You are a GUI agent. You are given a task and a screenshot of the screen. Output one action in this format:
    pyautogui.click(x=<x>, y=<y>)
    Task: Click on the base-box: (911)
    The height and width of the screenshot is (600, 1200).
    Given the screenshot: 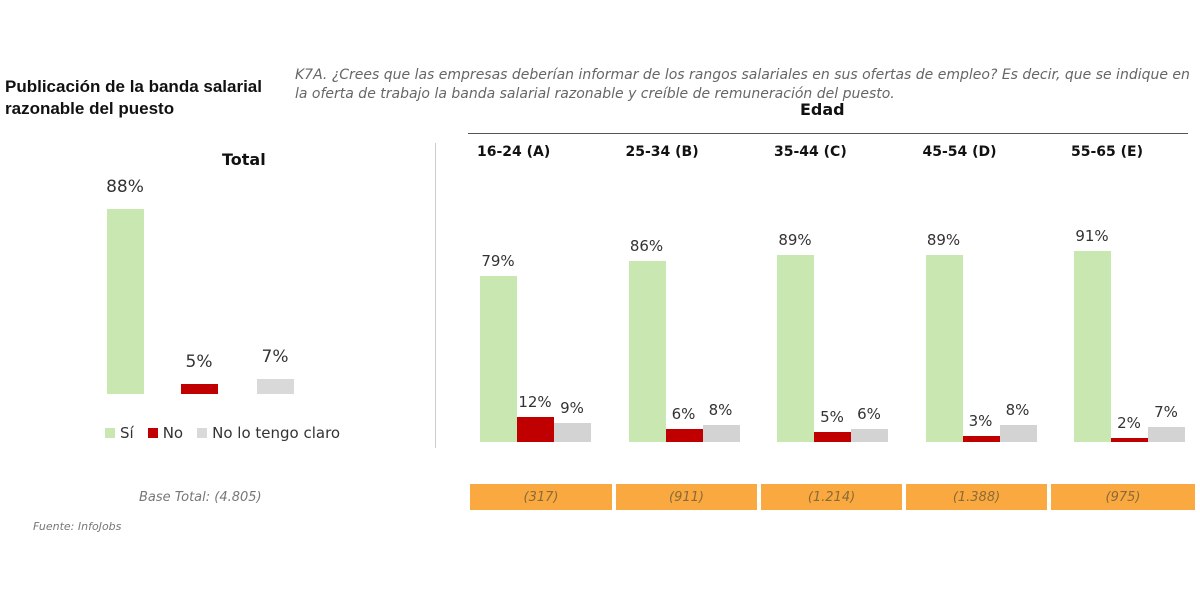 What is the action you would take?
    pyautogui.click(x=686, y=497)
    